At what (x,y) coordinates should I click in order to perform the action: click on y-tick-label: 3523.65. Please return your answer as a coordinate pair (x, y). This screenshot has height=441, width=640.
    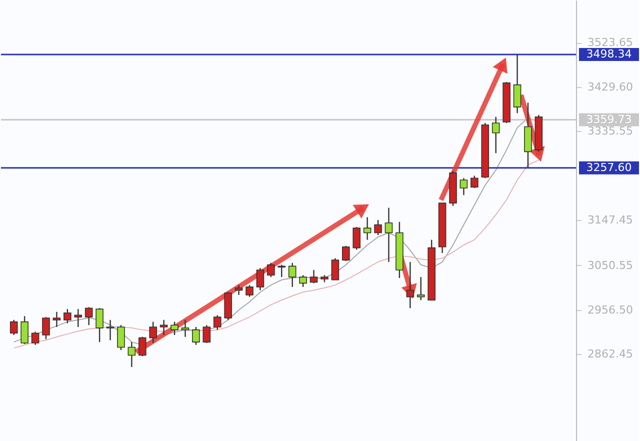
    Looking at the image, I should click on (610, 43).